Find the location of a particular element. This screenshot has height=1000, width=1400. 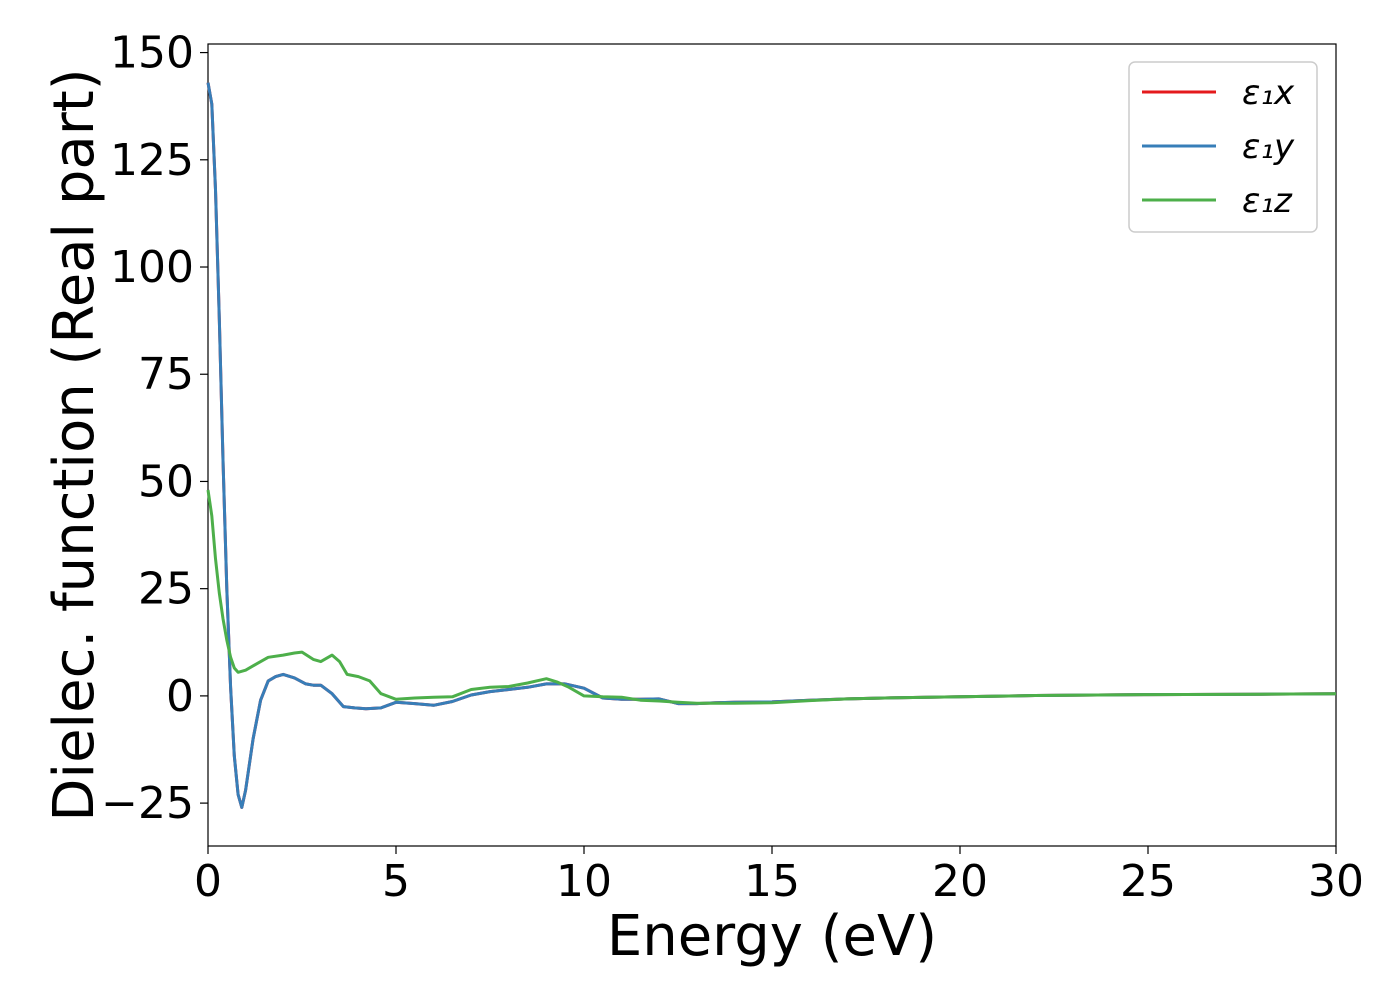

legend-label: ε₁y is located at coordinates (1268, 147).